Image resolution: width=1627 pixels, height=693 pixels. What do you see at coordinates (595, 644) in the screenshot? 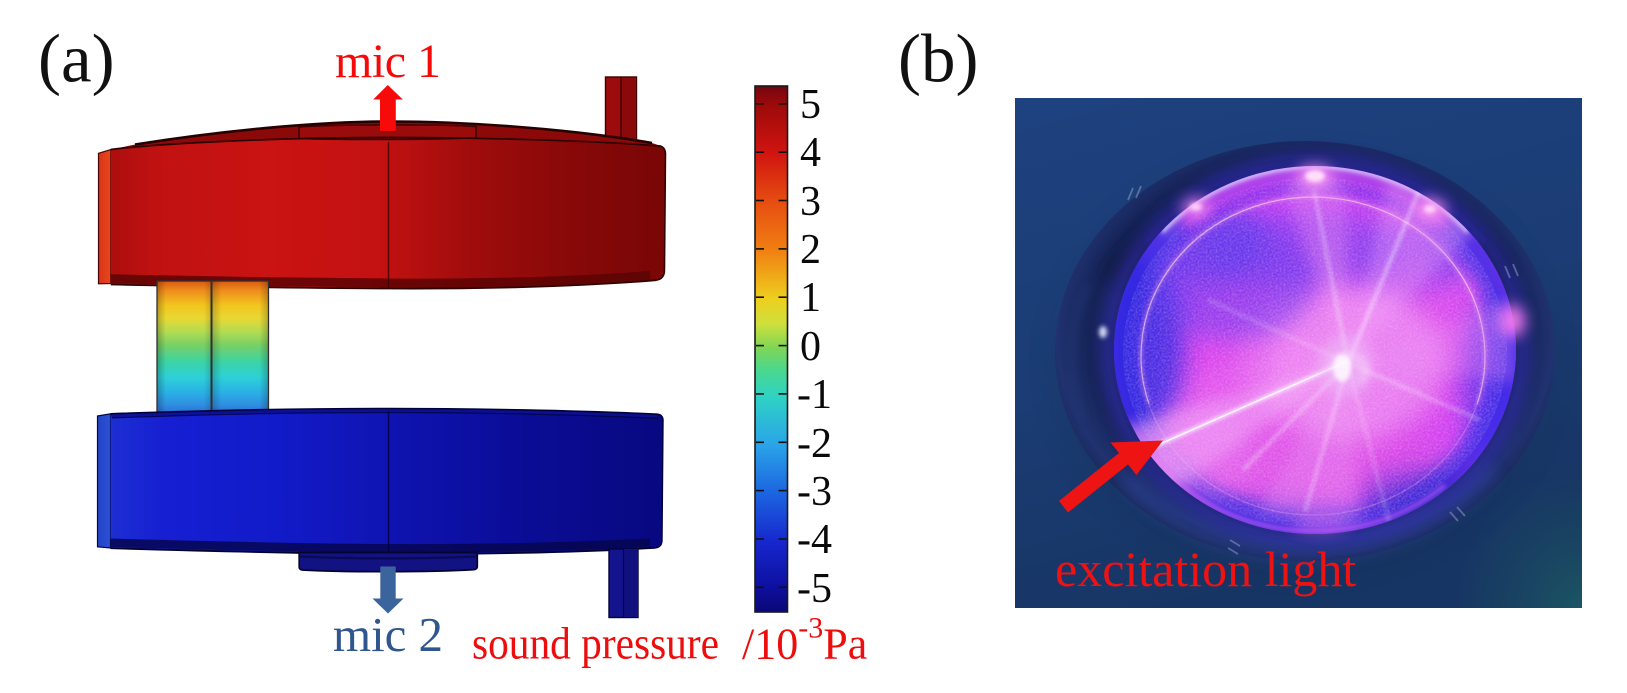
I see `svg-text: sound pressure` at bounding box center [595, 644].